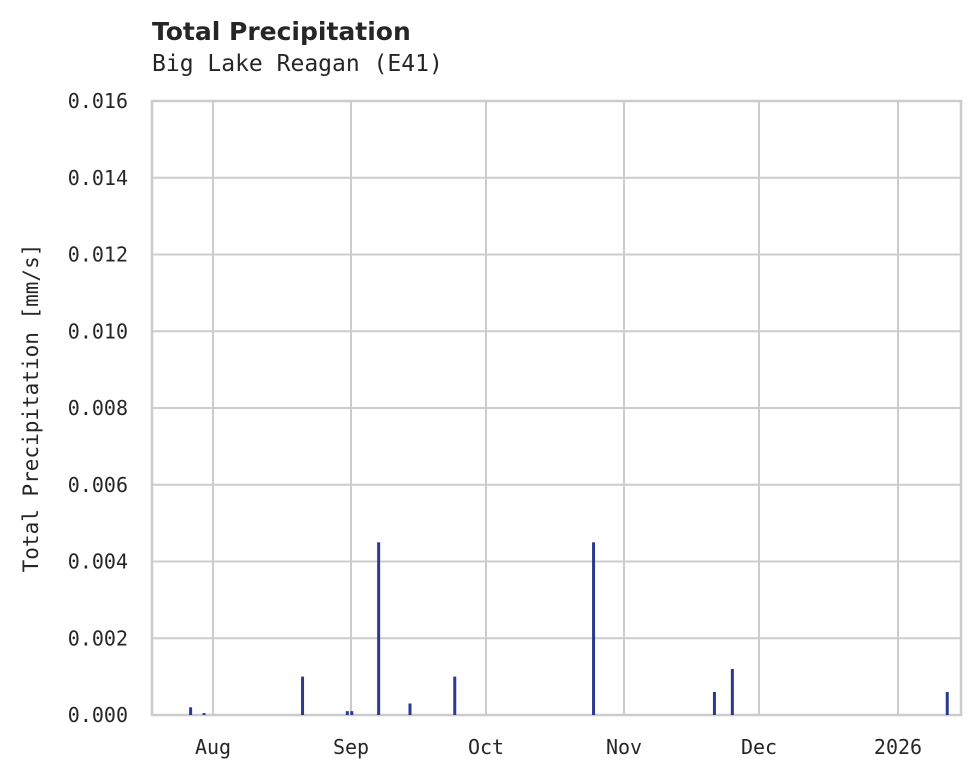  I want to click on x-tick-label: 2026, so click(898, 747).